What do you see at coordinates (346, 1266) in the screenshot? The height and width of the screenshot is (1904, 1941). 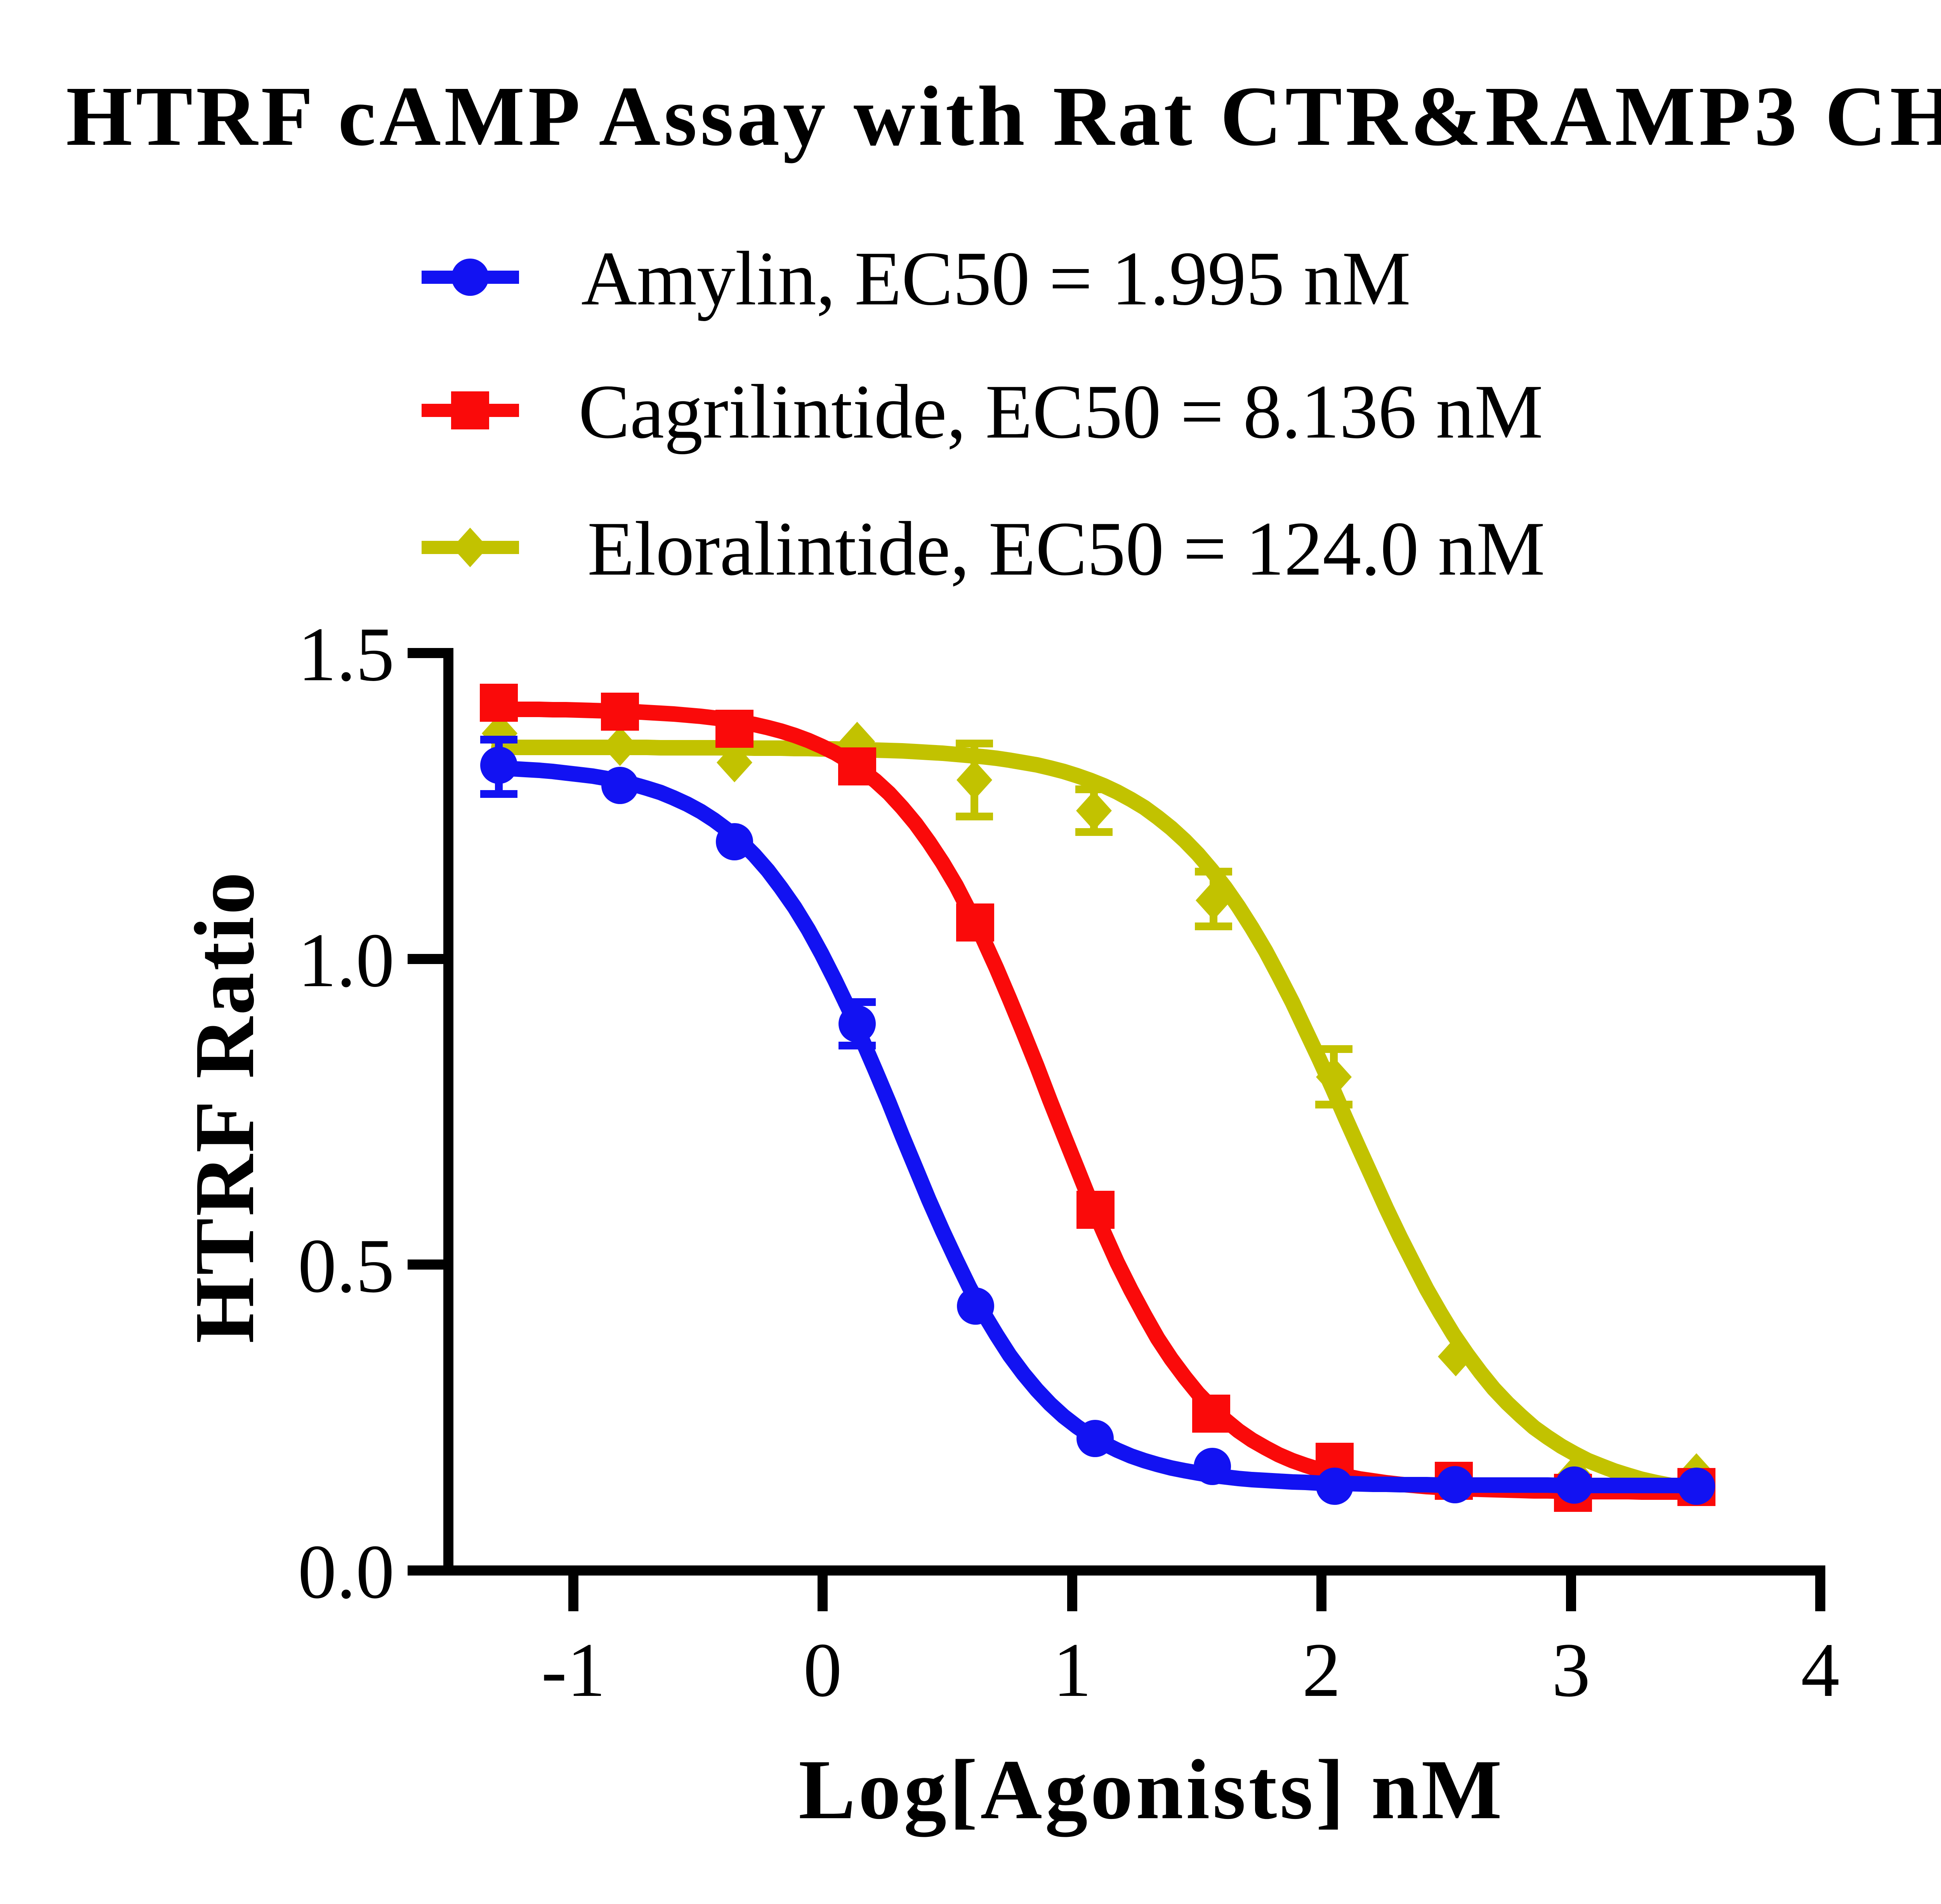 I see `svg-text: 0.5` at bounding box center [346, 1266].